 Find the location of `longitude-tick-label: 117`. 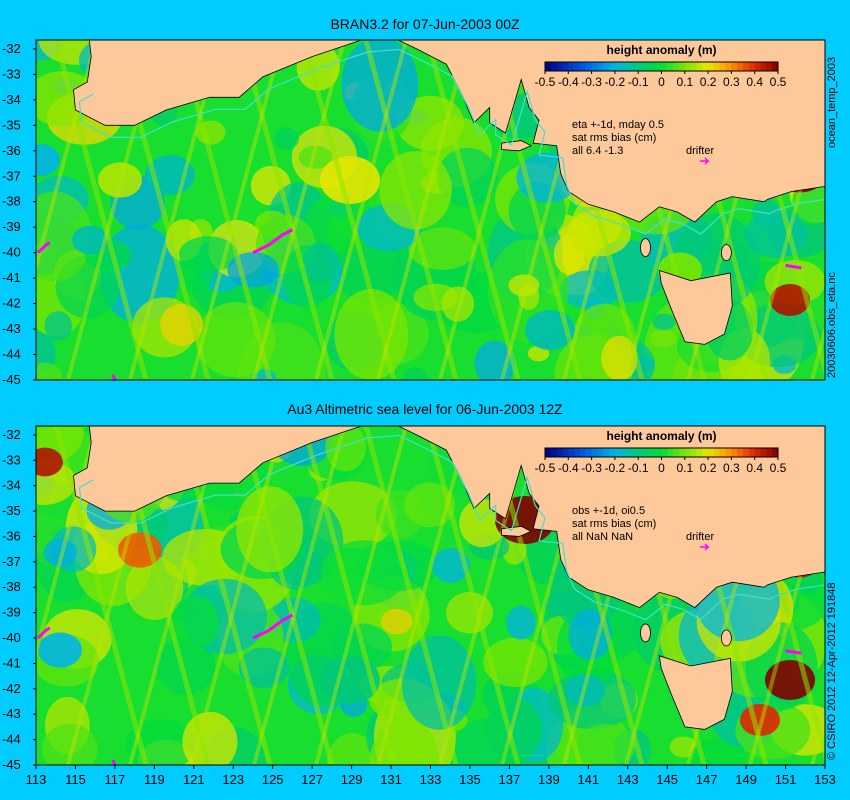

longitude-tick-label: 117 is located at coordinates (115, 779).